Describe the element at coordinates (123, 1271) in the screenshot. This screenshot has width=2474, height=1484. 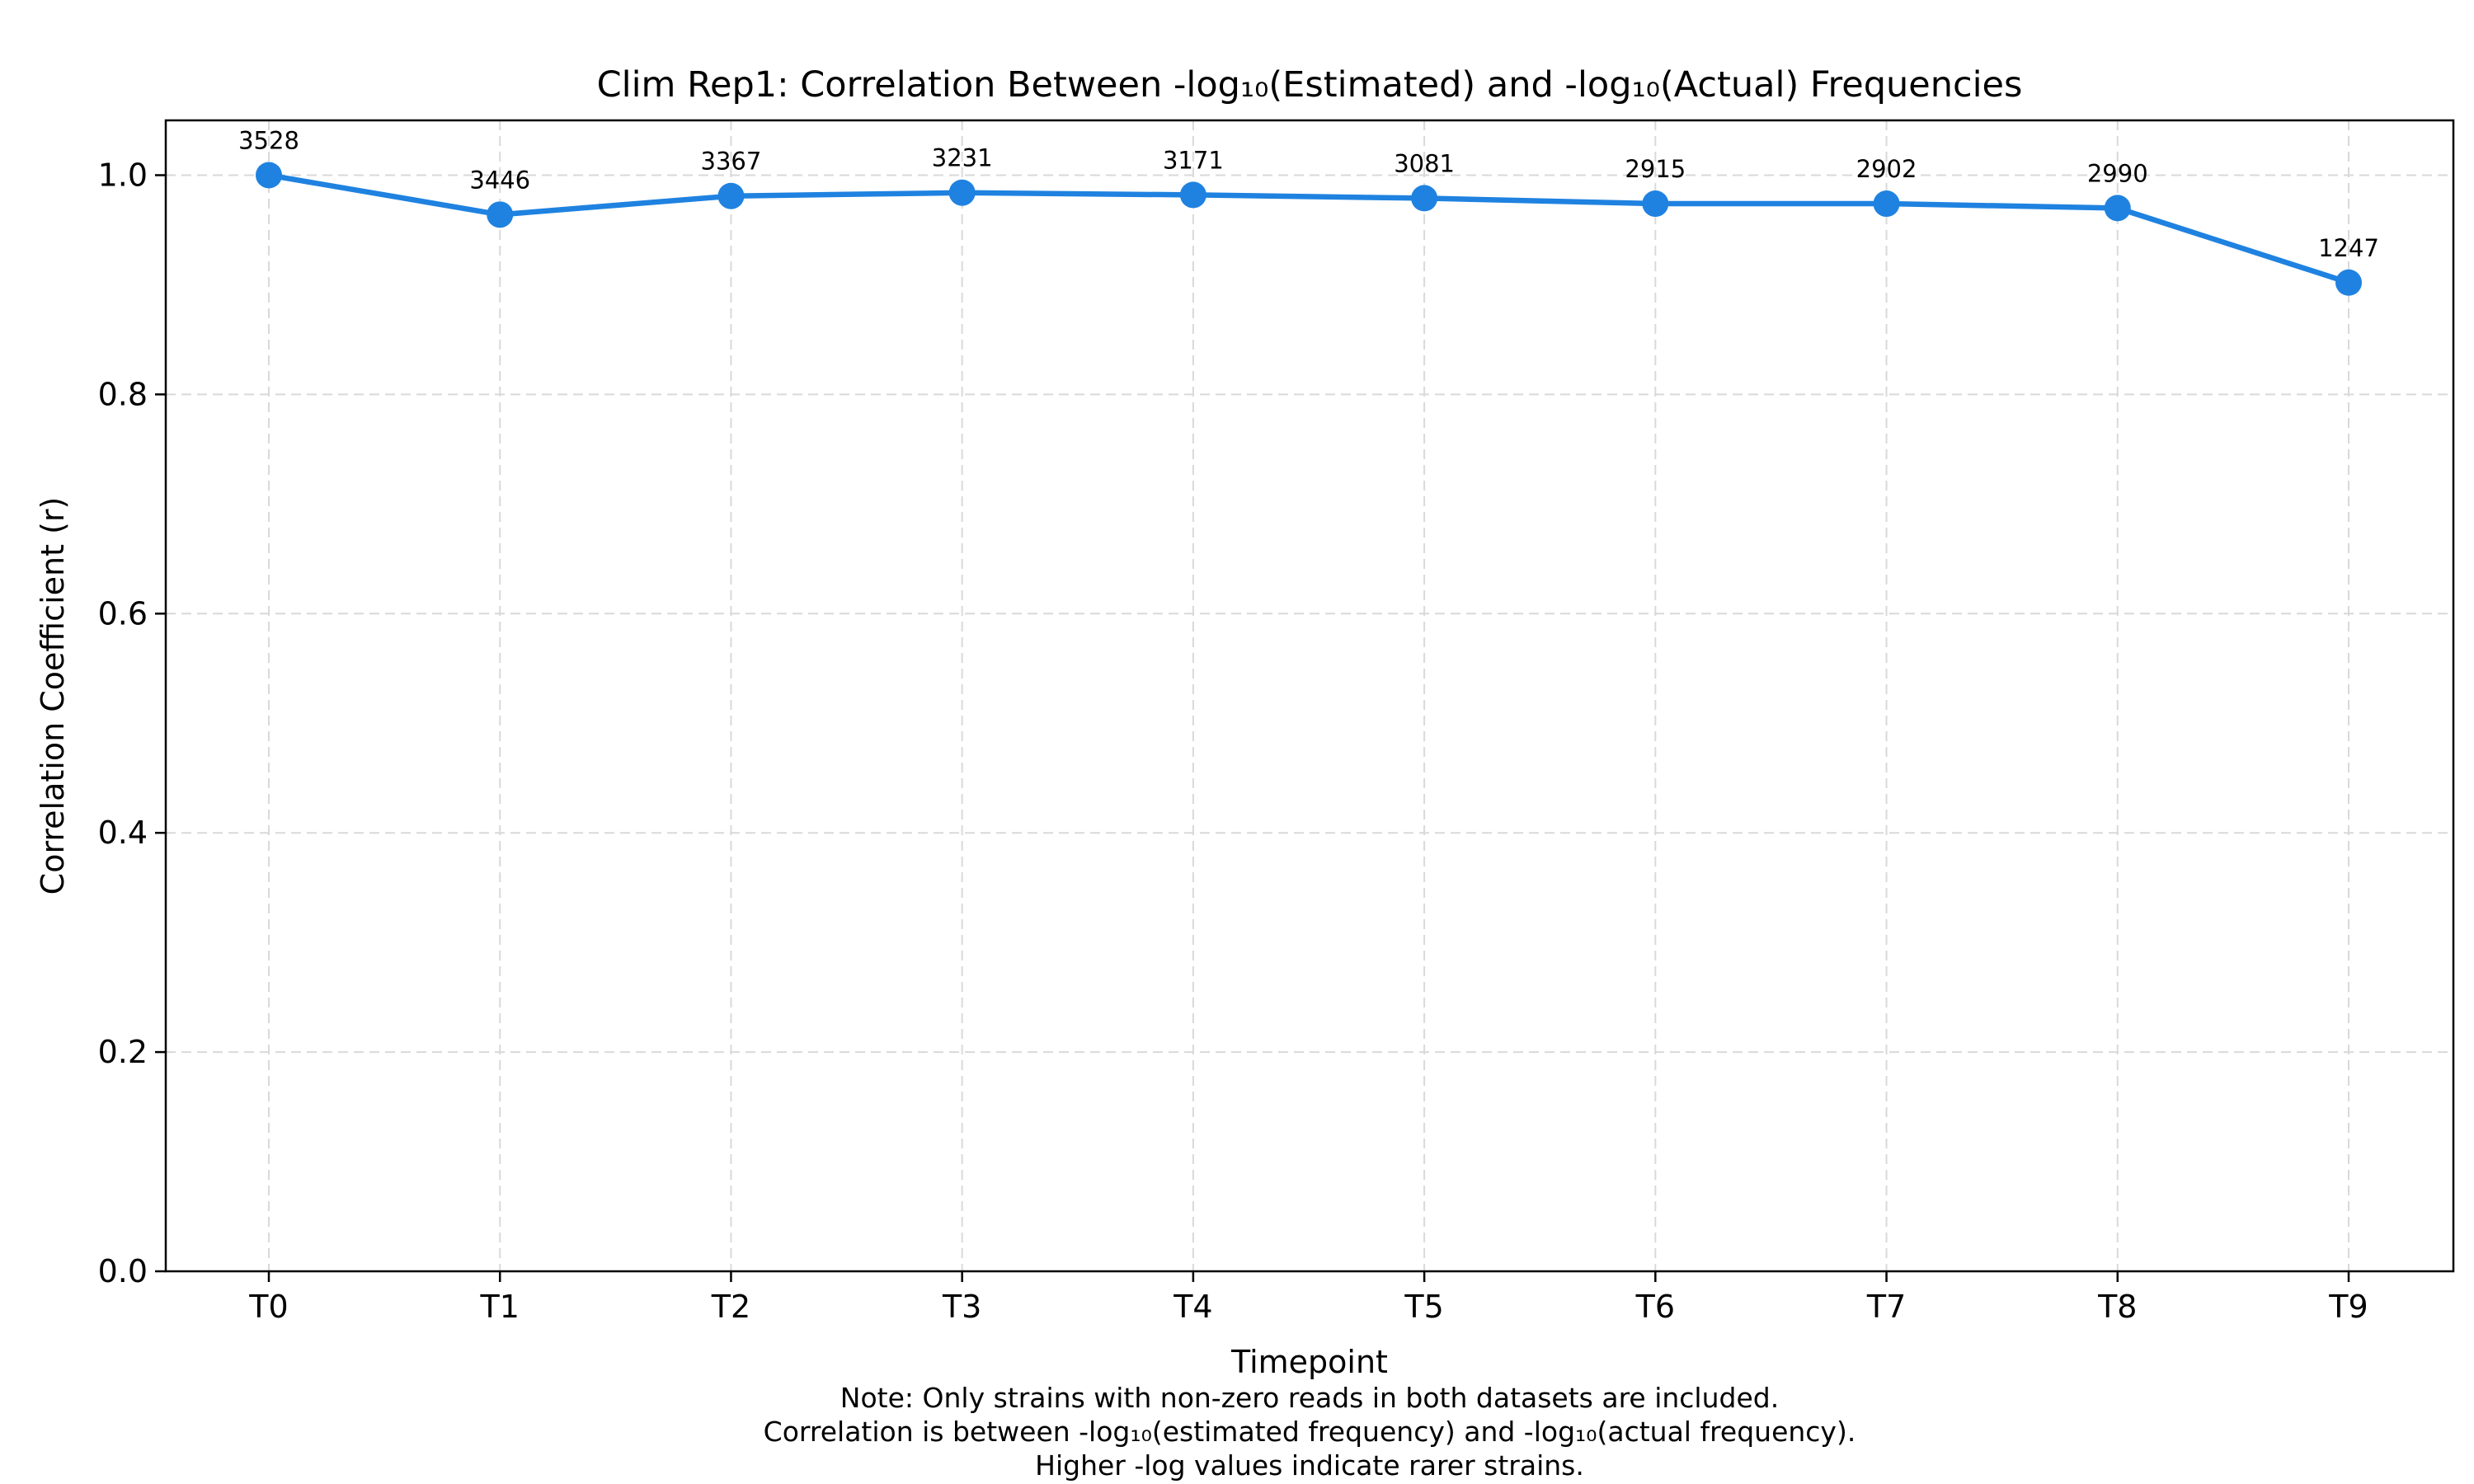
I see `y-tick-label: 0.0` at that location.